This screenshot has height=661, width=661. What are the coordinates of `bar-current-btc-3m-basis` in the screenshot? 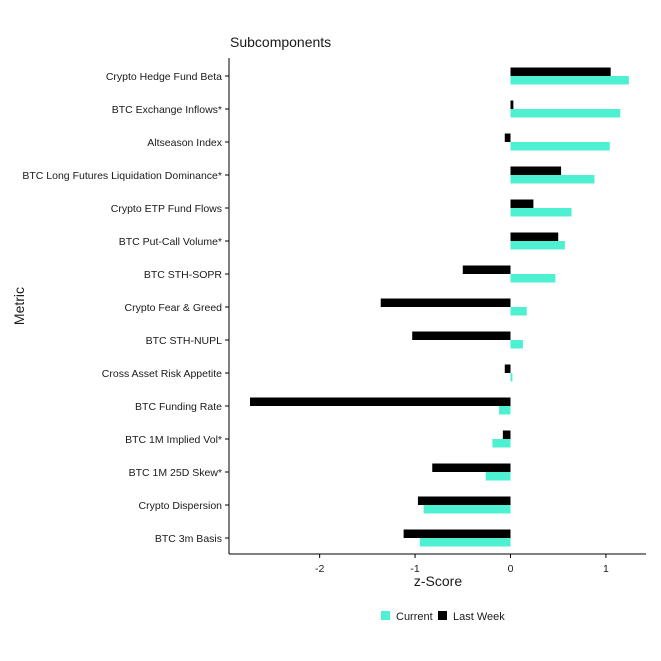 It's located at (465, 542).